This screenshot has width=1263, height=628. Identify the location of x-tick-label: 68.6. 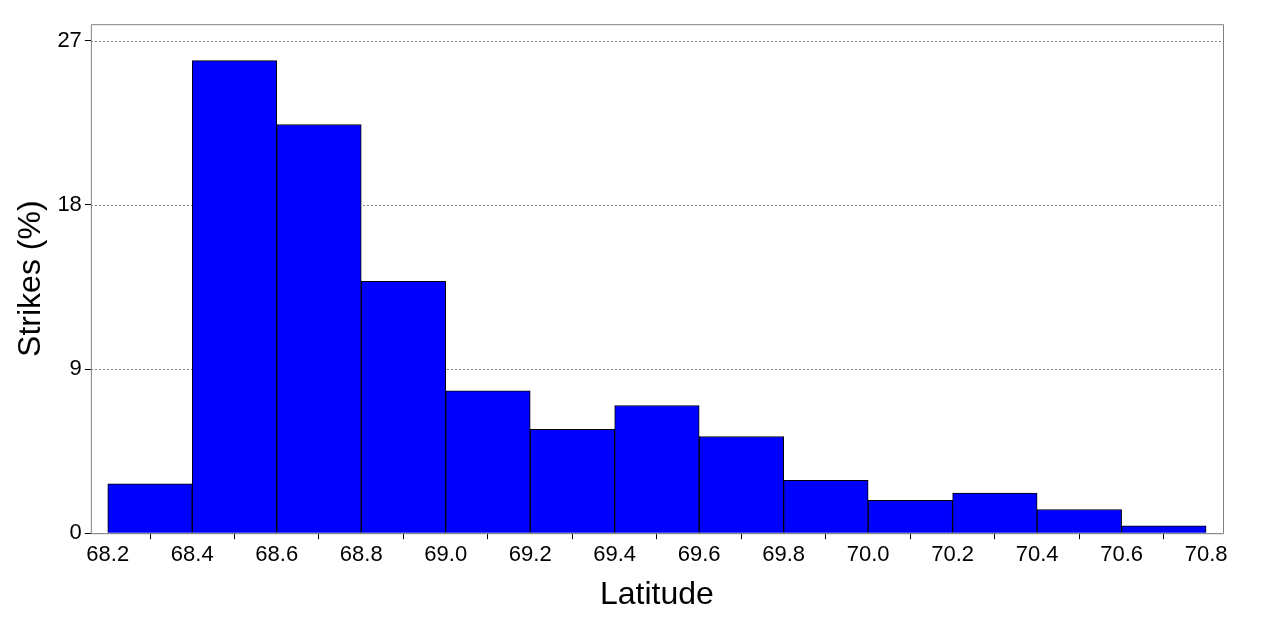
(277, 554).